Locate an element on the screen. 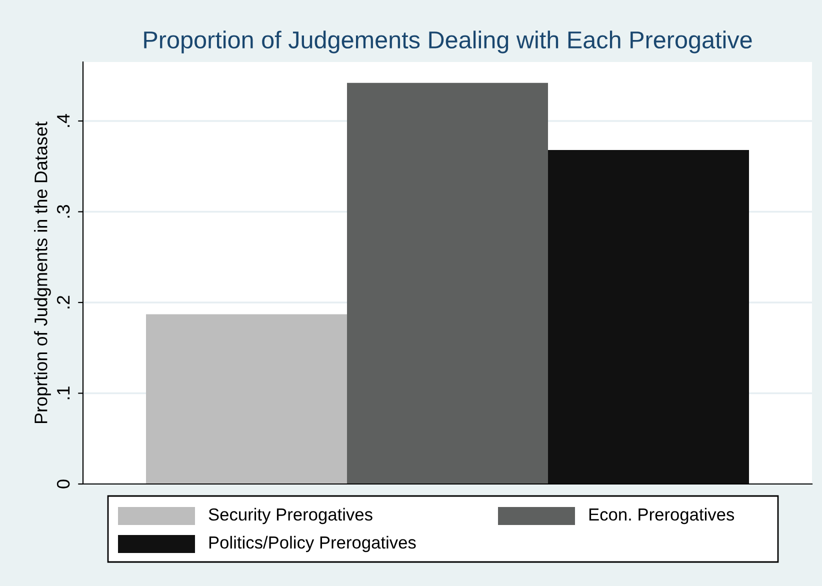 Image resolution: width=822 pixels, height=586 pixels. legend-label: Security Prerogatives is located at coordinates (290, 516).